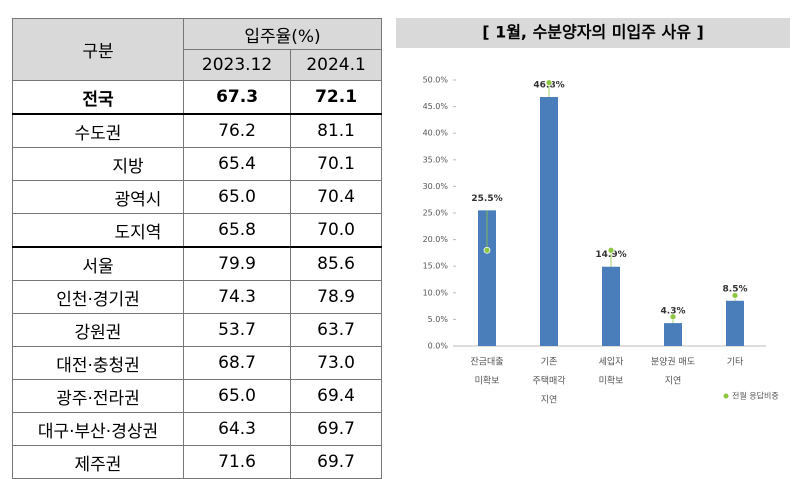  Describe the element at coordinates (98, 462) in the screenshot. I see `region-cell: 제주권` at that location.